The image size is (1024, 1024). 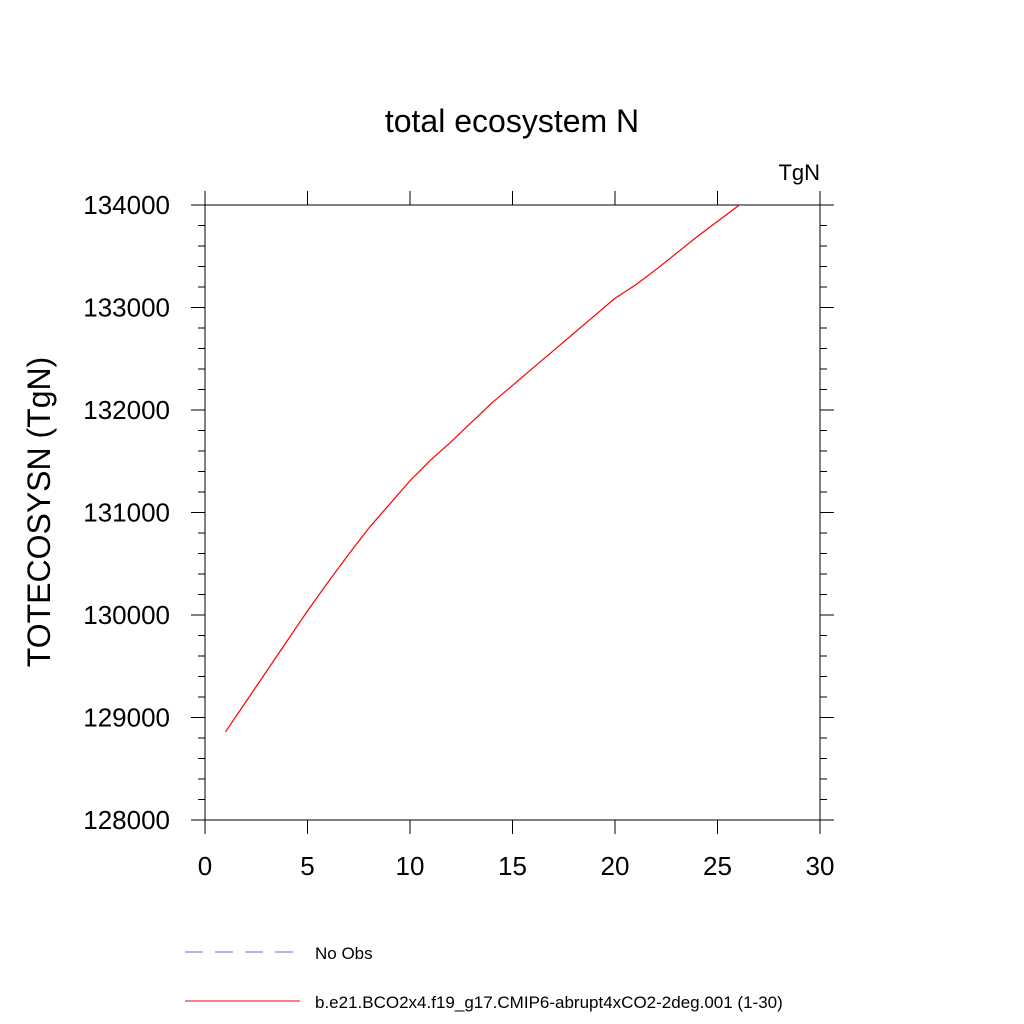 What do you see at coordinates (512, 866) in the screenshot?
I see `x-tick-label: 15` at bounding box center [512, 866].